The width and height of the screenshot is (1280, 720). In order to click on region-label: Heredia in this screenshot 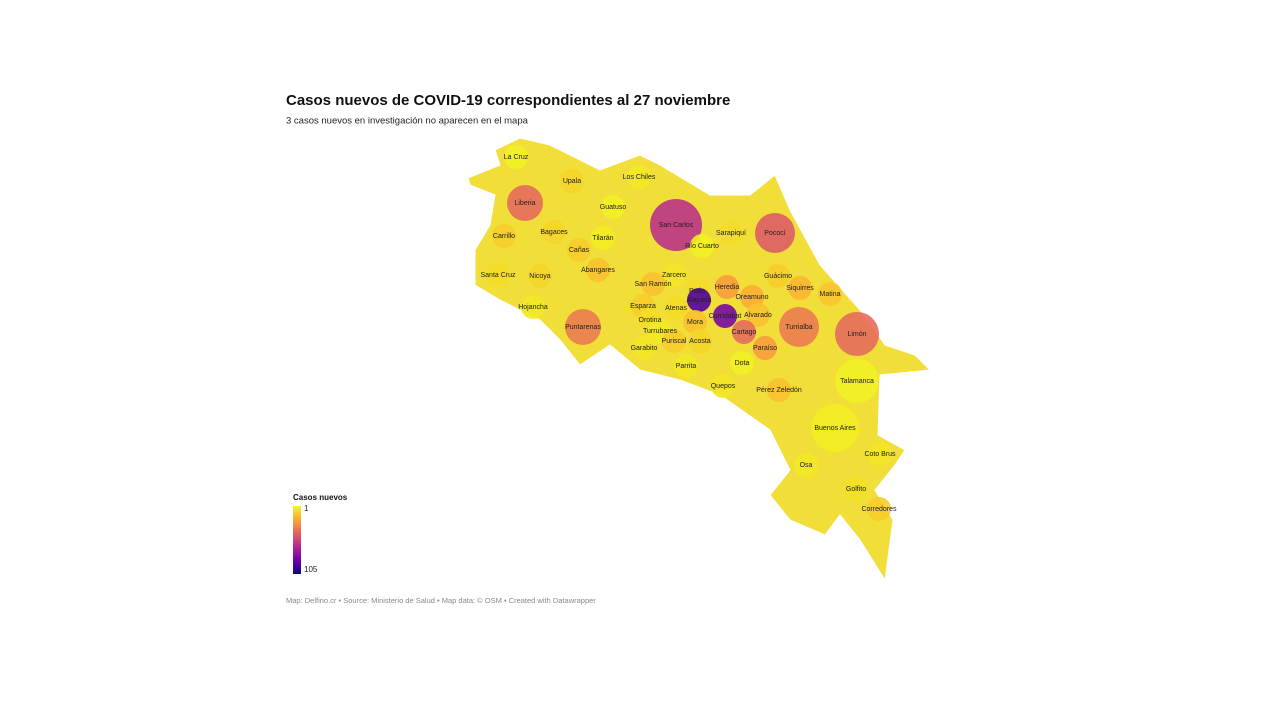, I will do `click(727, 287)`.